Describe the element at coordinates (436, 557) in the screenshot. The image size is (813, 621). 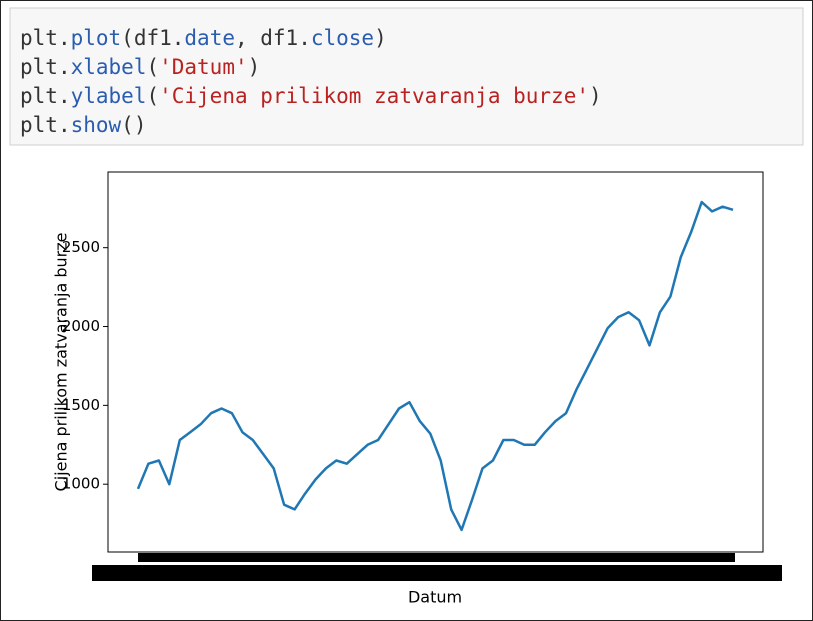
I see `x-tick-marks` at that location.